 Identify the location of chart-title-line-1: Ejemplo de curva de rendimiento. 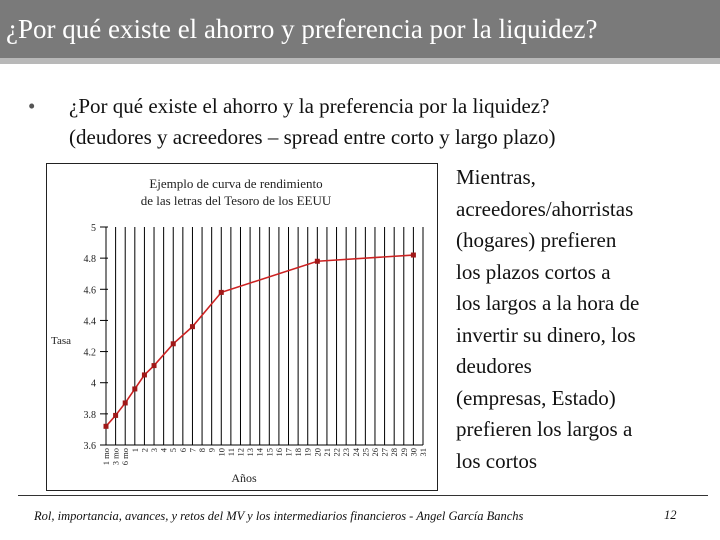
(235, 183).